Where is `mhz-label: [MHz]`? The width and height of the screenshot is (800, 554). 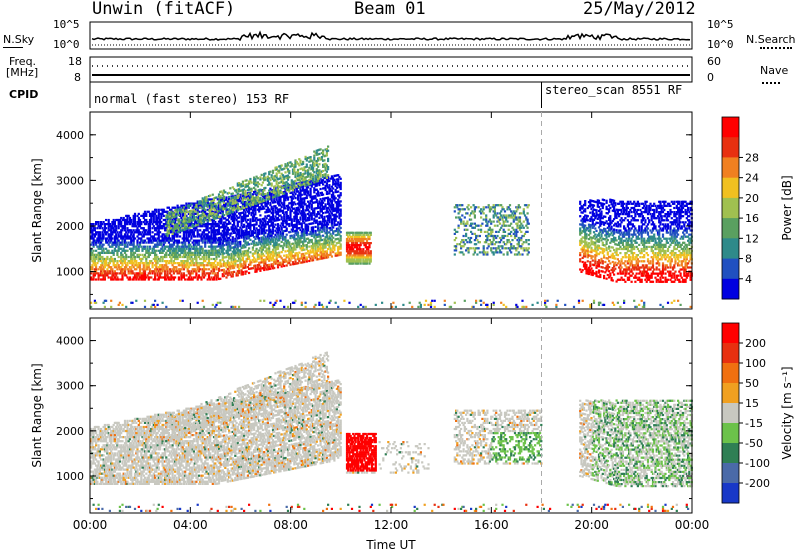
mhz-label: [MHz] is located at coordinates (22, 72).